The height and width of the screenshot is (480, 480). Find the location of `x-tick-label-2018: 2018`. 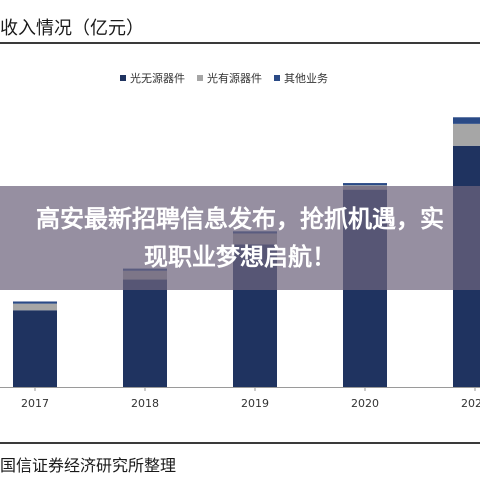

x-tick-label-2018: 2018 is located at coordinates (145, 403).